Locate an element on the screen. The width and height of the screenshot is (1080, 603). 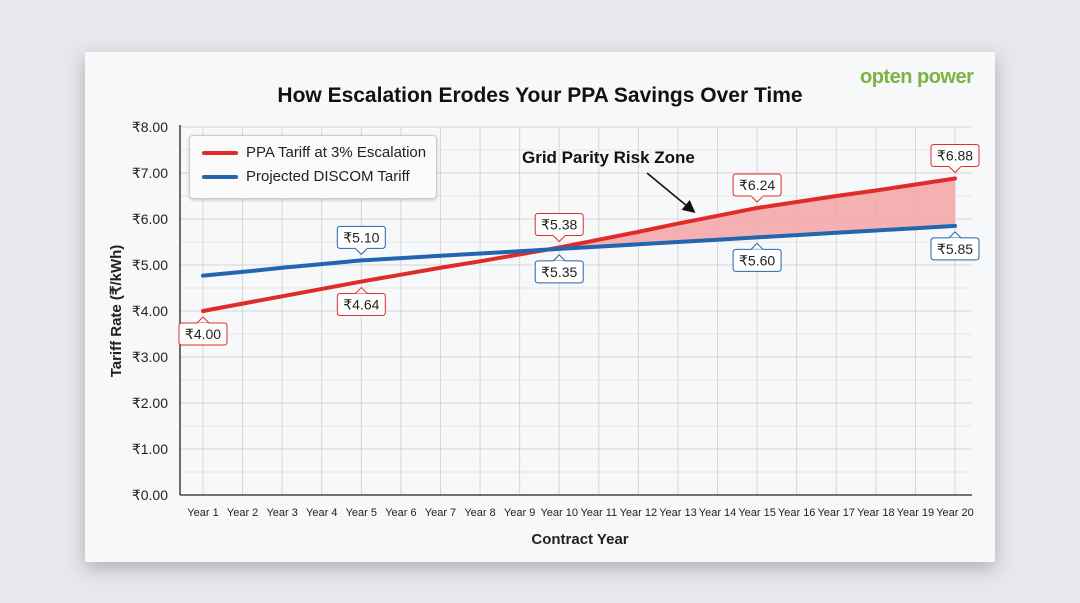
y-tick-label: ₹0.00 is located at coordinates (150, 495).